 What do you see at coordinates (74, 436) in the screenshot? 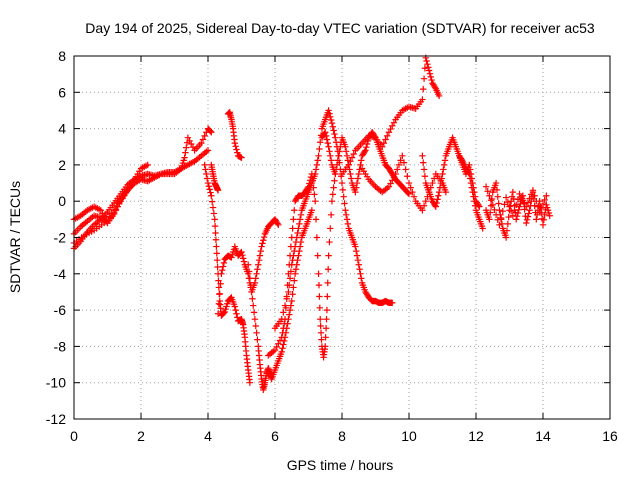
I see `x-tick-label: 0` at bounding box center [74, 436].